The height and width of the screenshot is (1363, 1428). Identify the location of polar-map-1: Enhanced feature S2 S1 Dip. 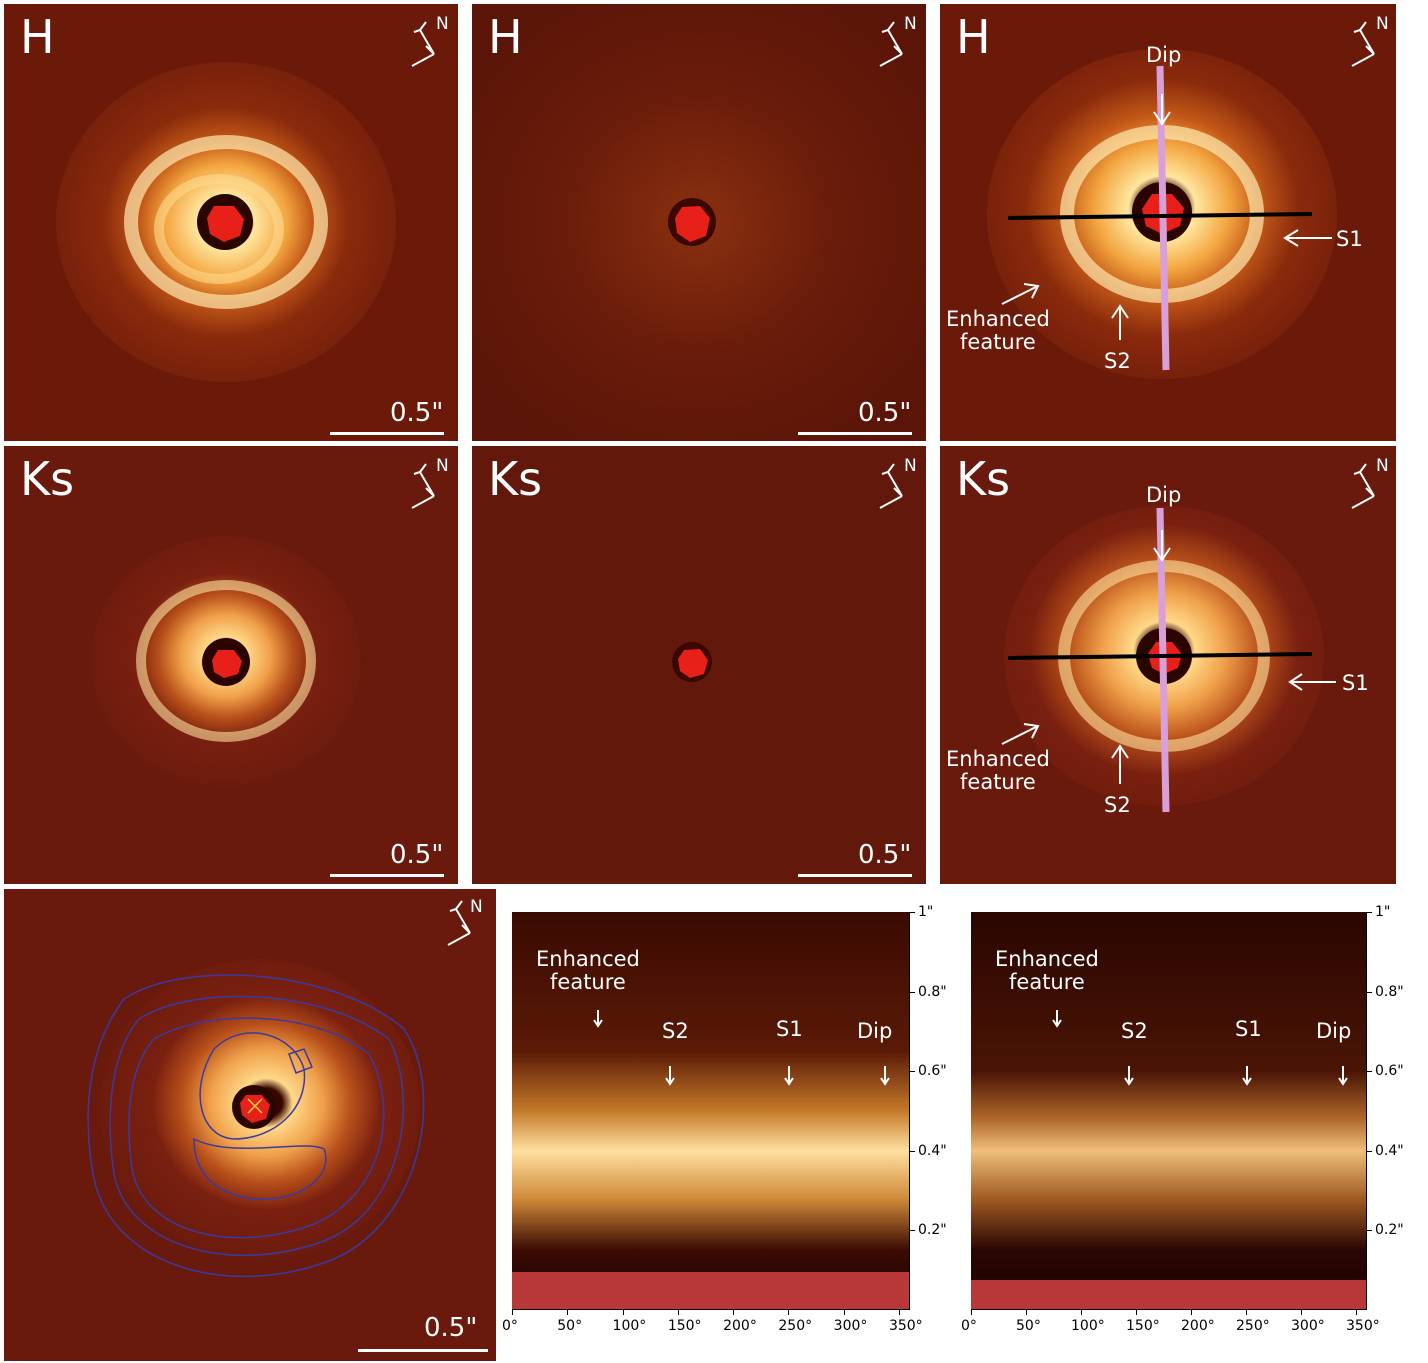
(711, 1111).